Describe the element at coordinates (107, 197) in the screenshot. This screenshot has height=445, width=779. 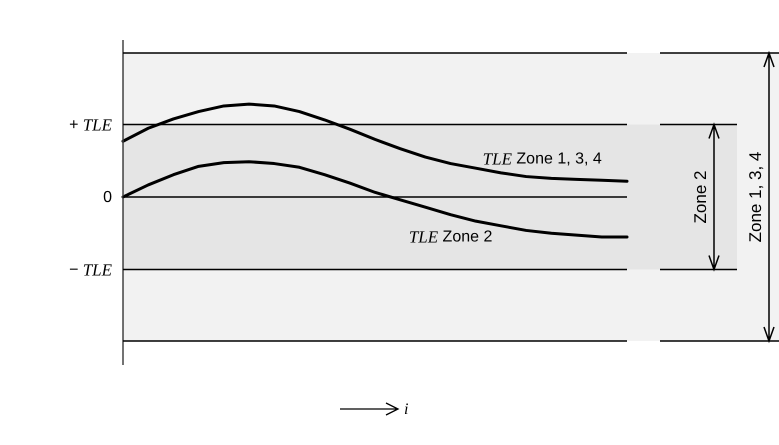
I see `ref-line-label: 0` at that location.